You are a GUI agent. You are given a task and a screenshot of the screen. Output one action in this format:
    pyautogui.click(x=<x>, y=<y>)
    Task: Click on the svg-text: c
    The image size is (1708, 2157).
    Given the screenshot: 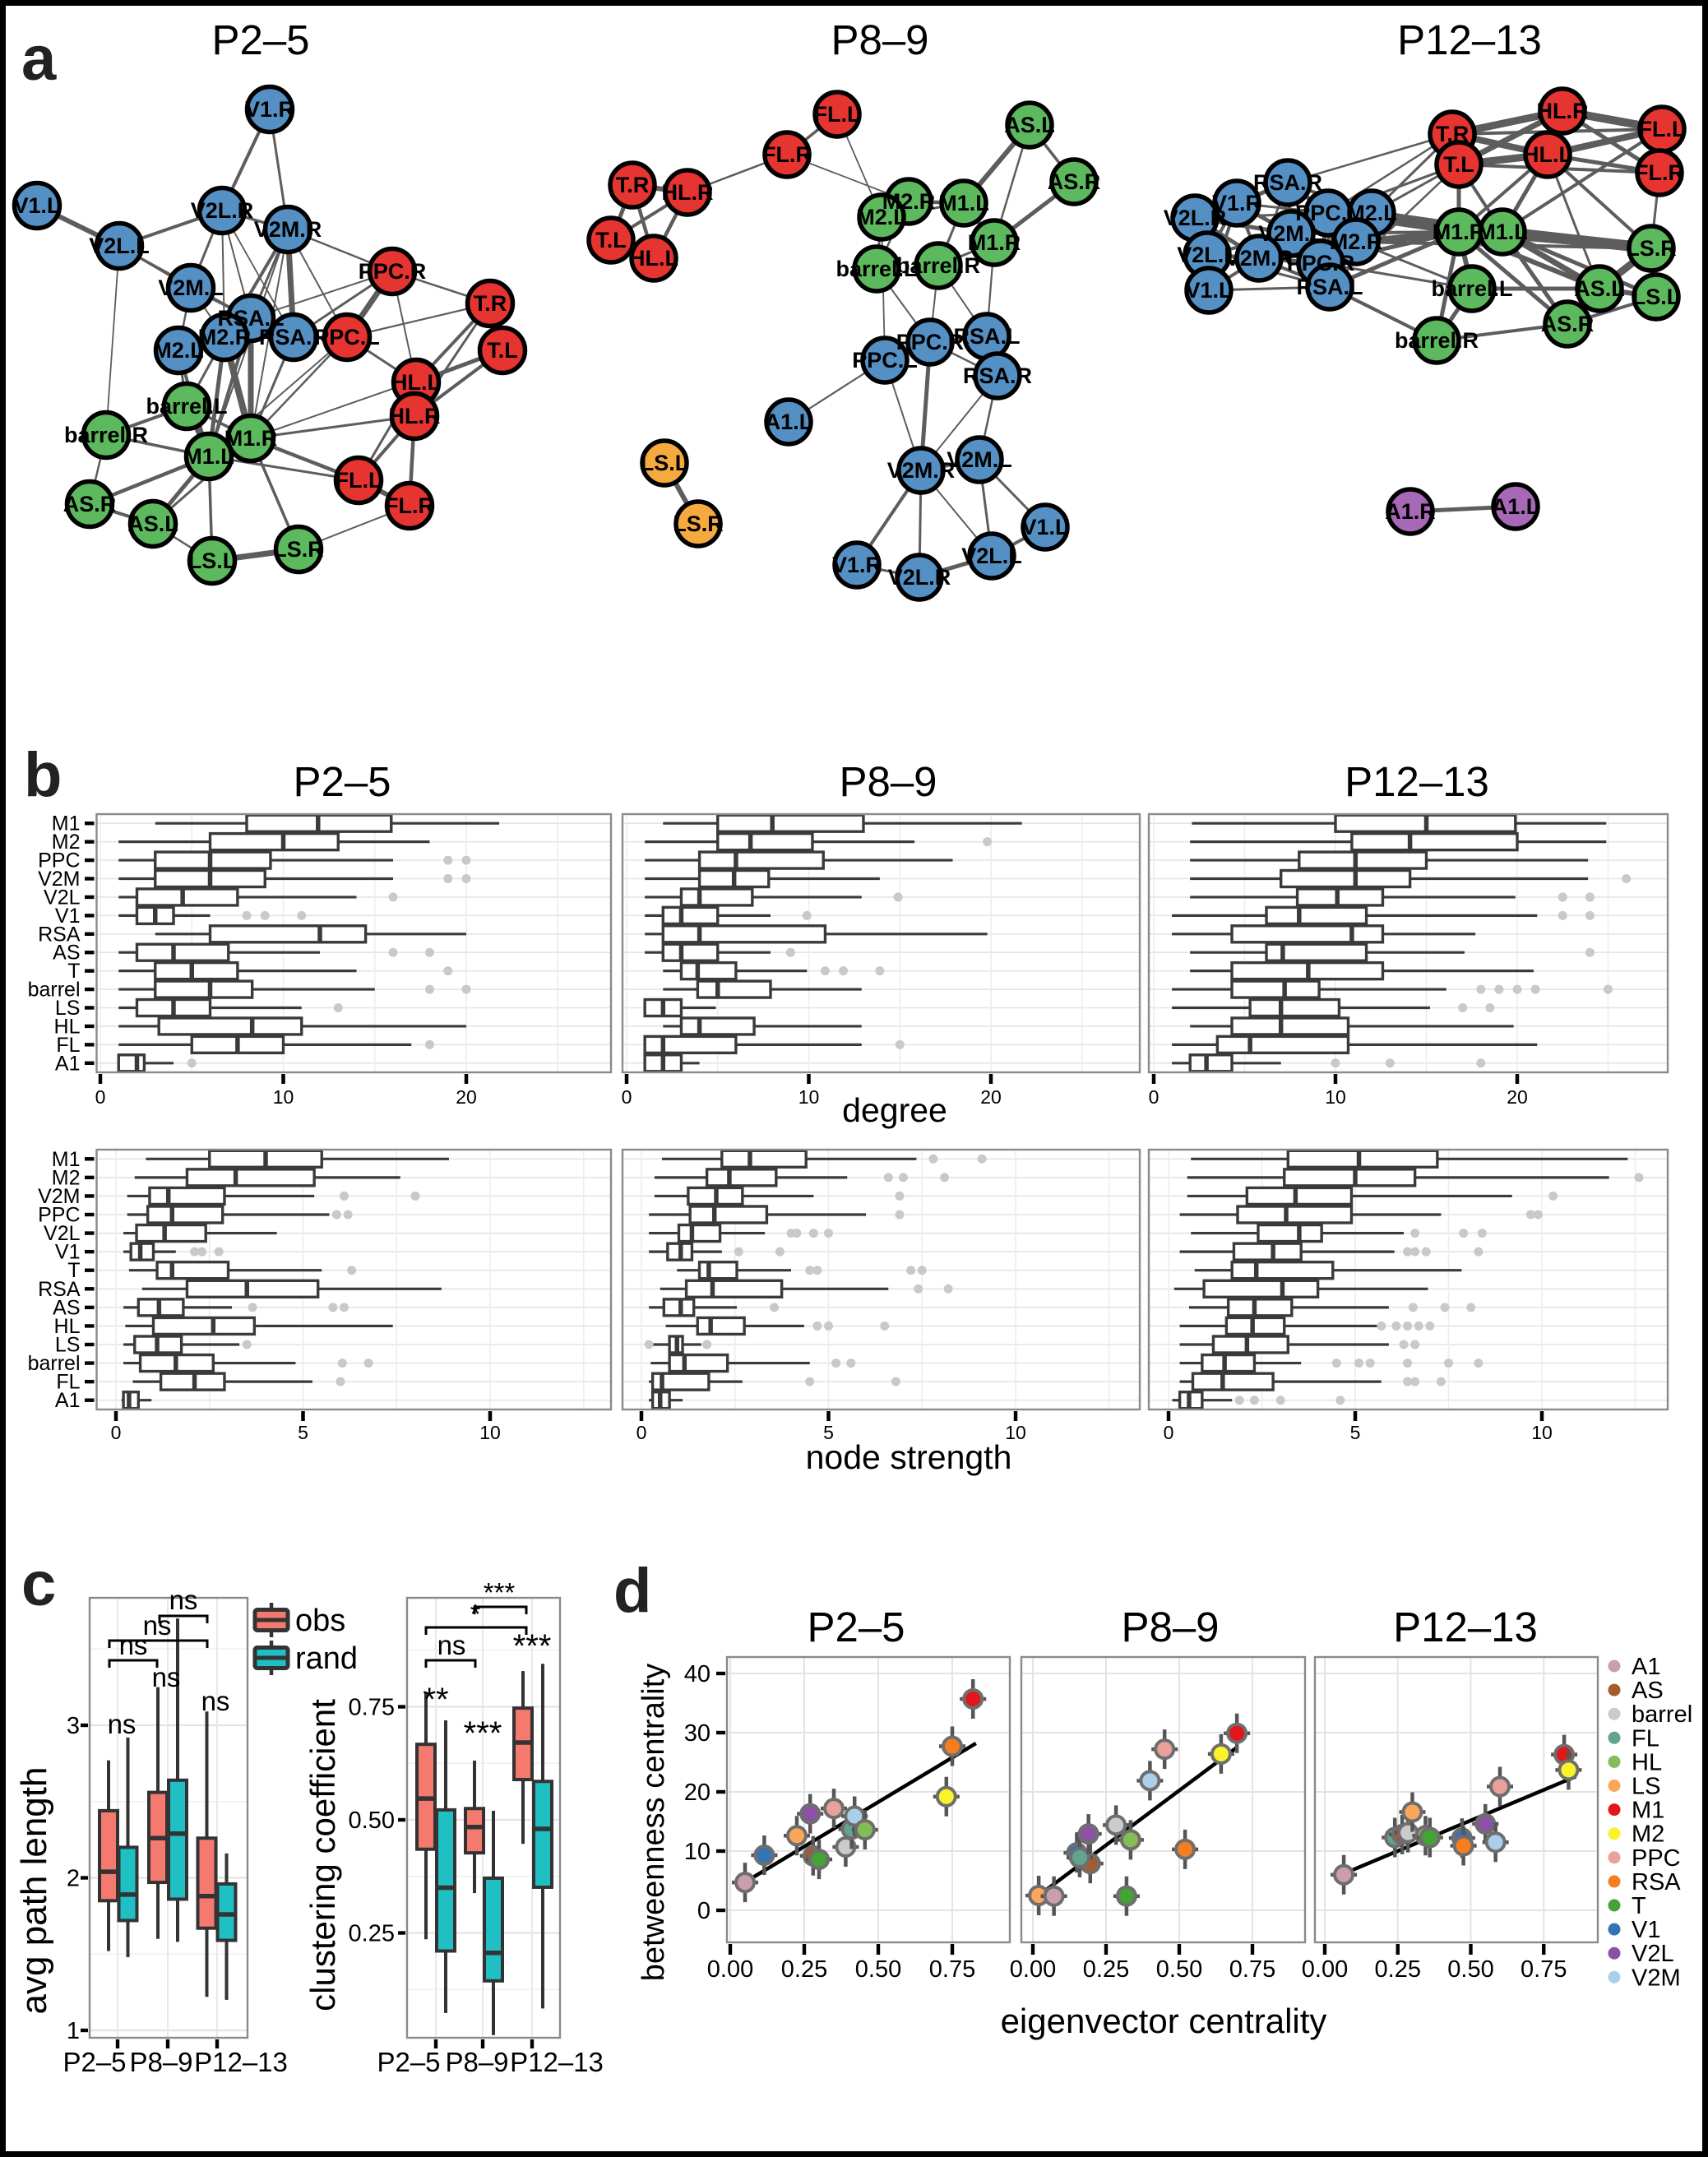 What is the action you would take?
    pyautogui.click(x=38, y=1584)
    